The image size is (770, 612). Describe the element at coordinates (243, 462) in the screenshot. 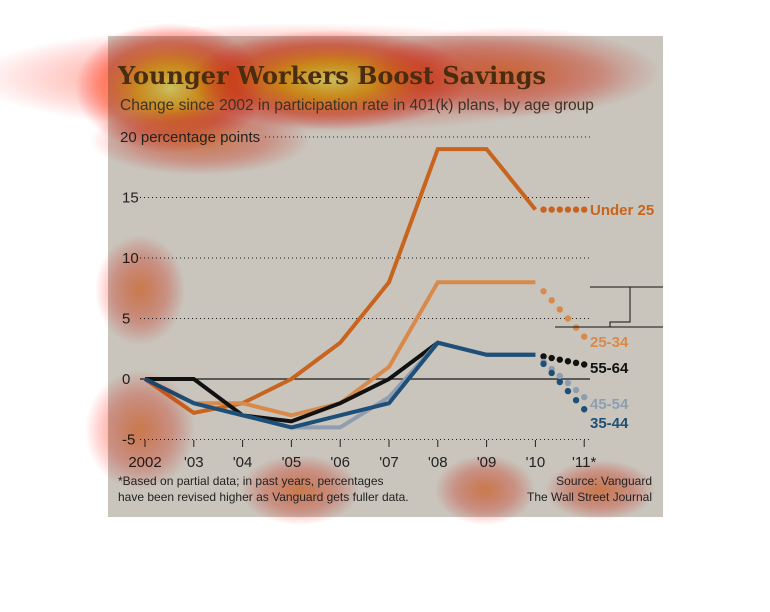

I see `x-tick-2: '04` at that location.